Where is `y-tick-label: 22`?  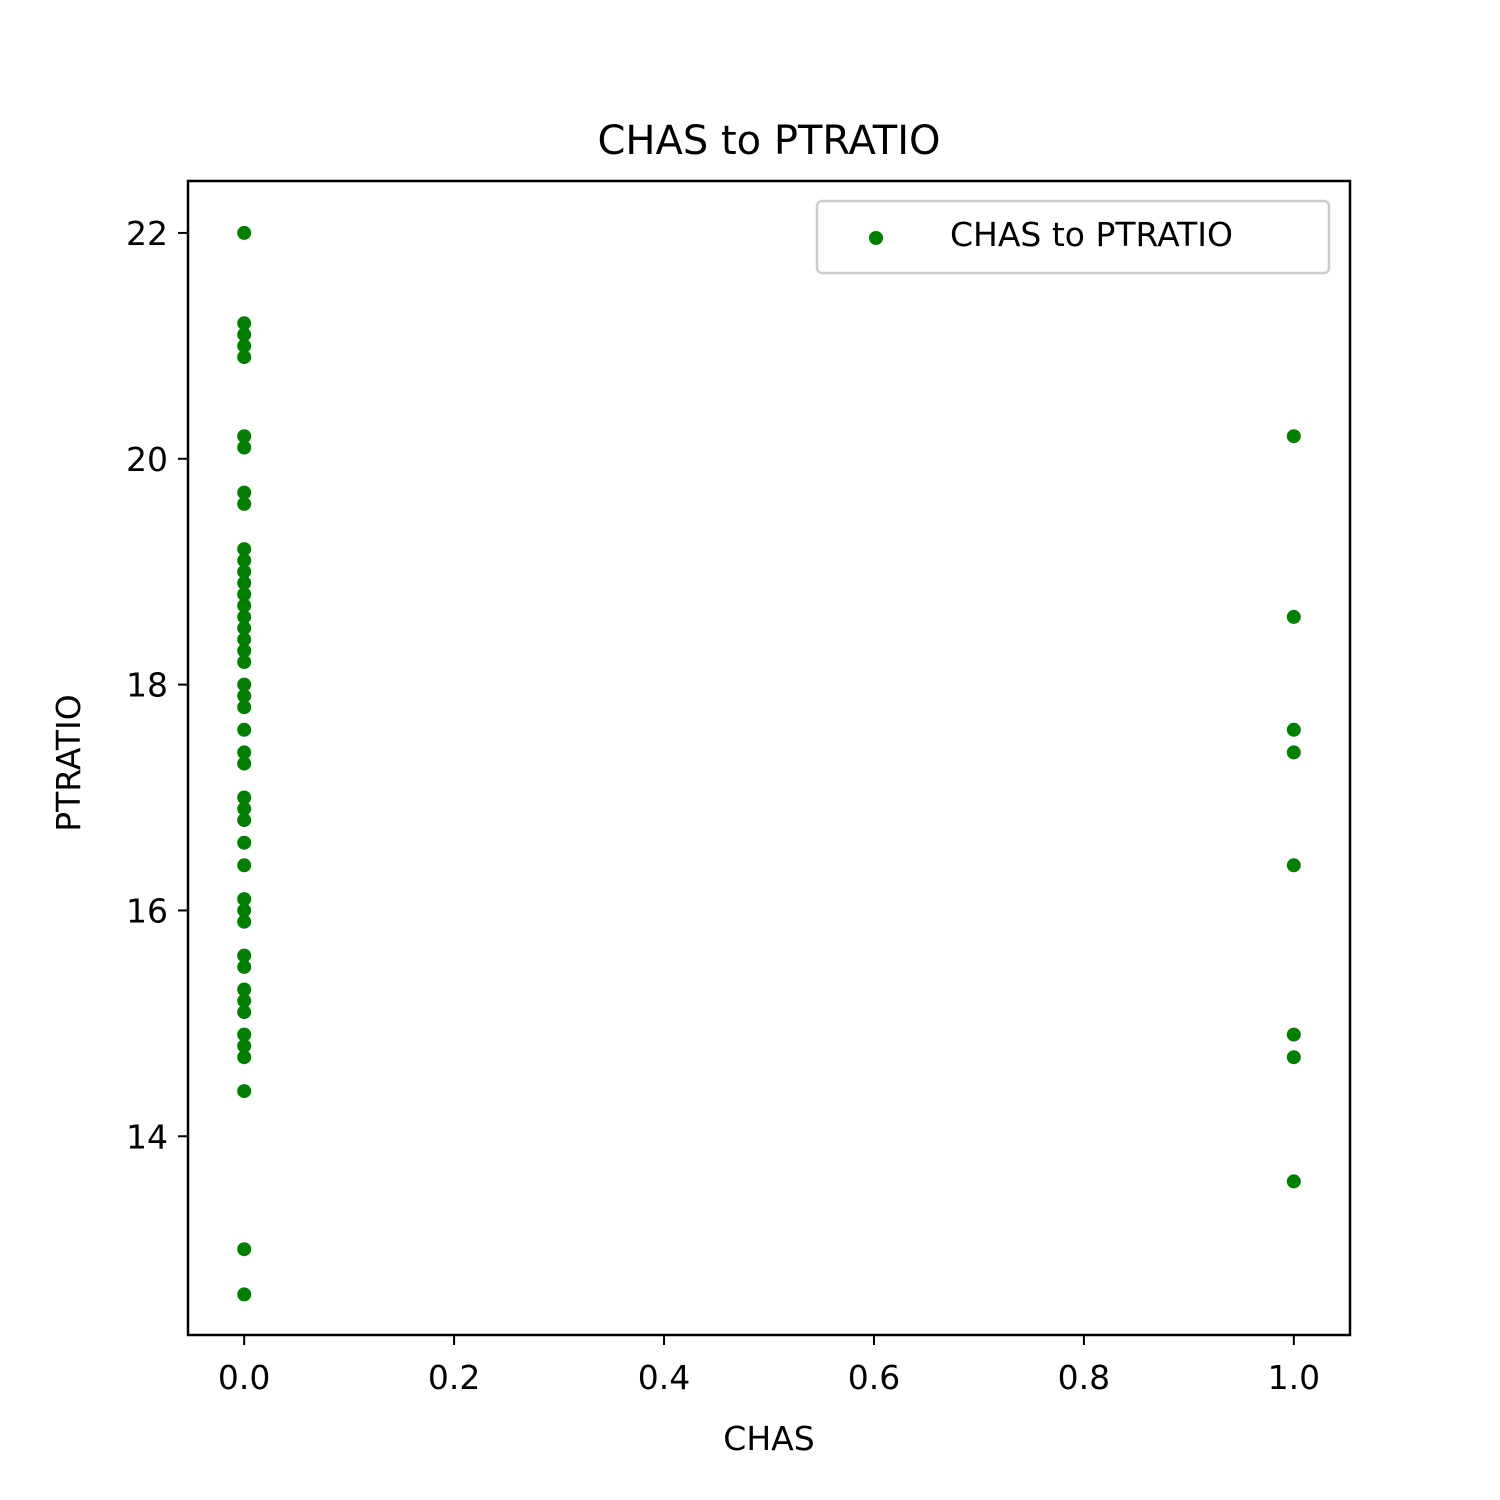
y-tick-label: 22 is located at coordinates (147, 233).